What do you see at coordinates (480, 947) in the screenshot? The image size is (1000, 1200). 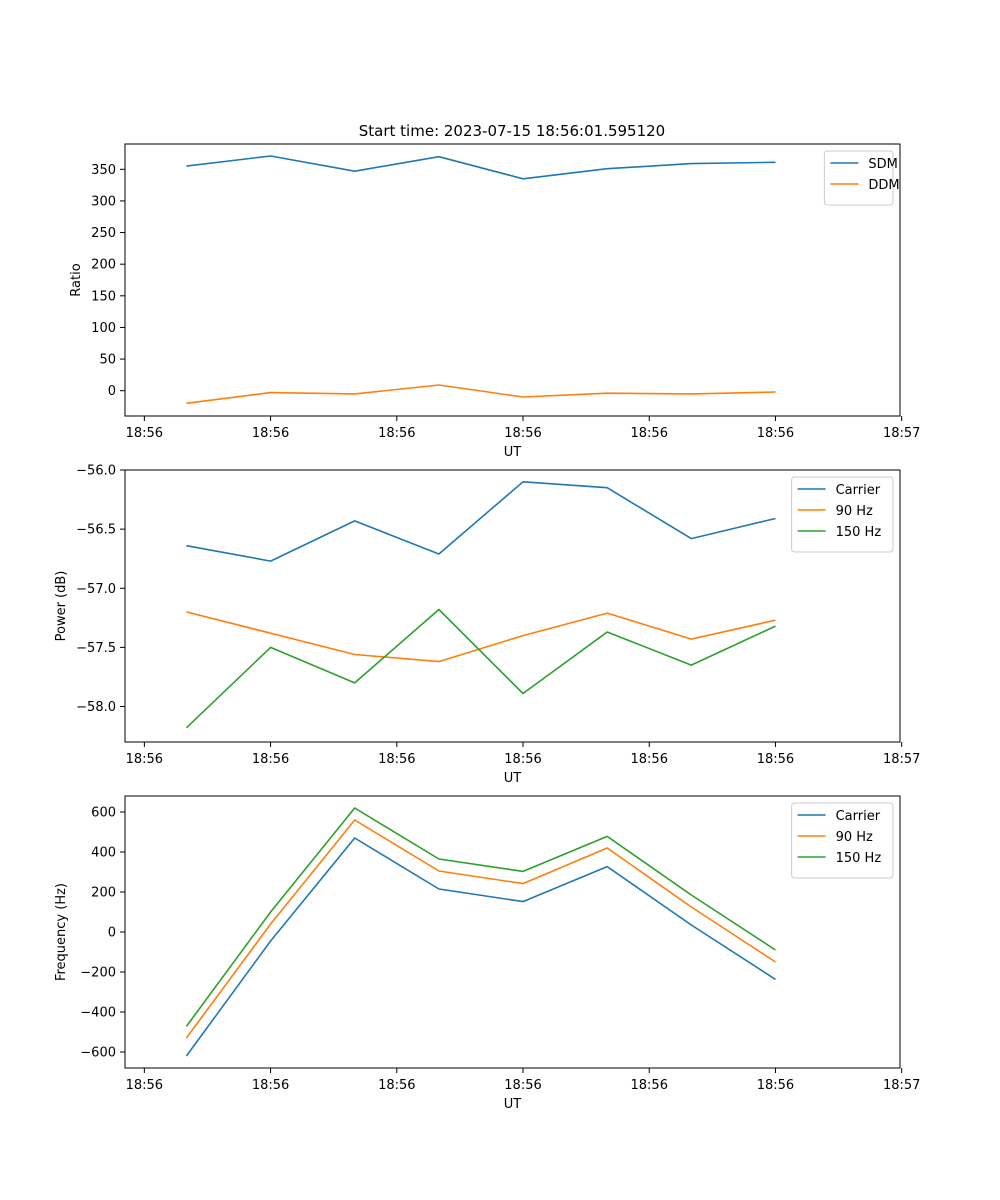 I see `frequency-series-carrier` at bounding box center [480, 947].